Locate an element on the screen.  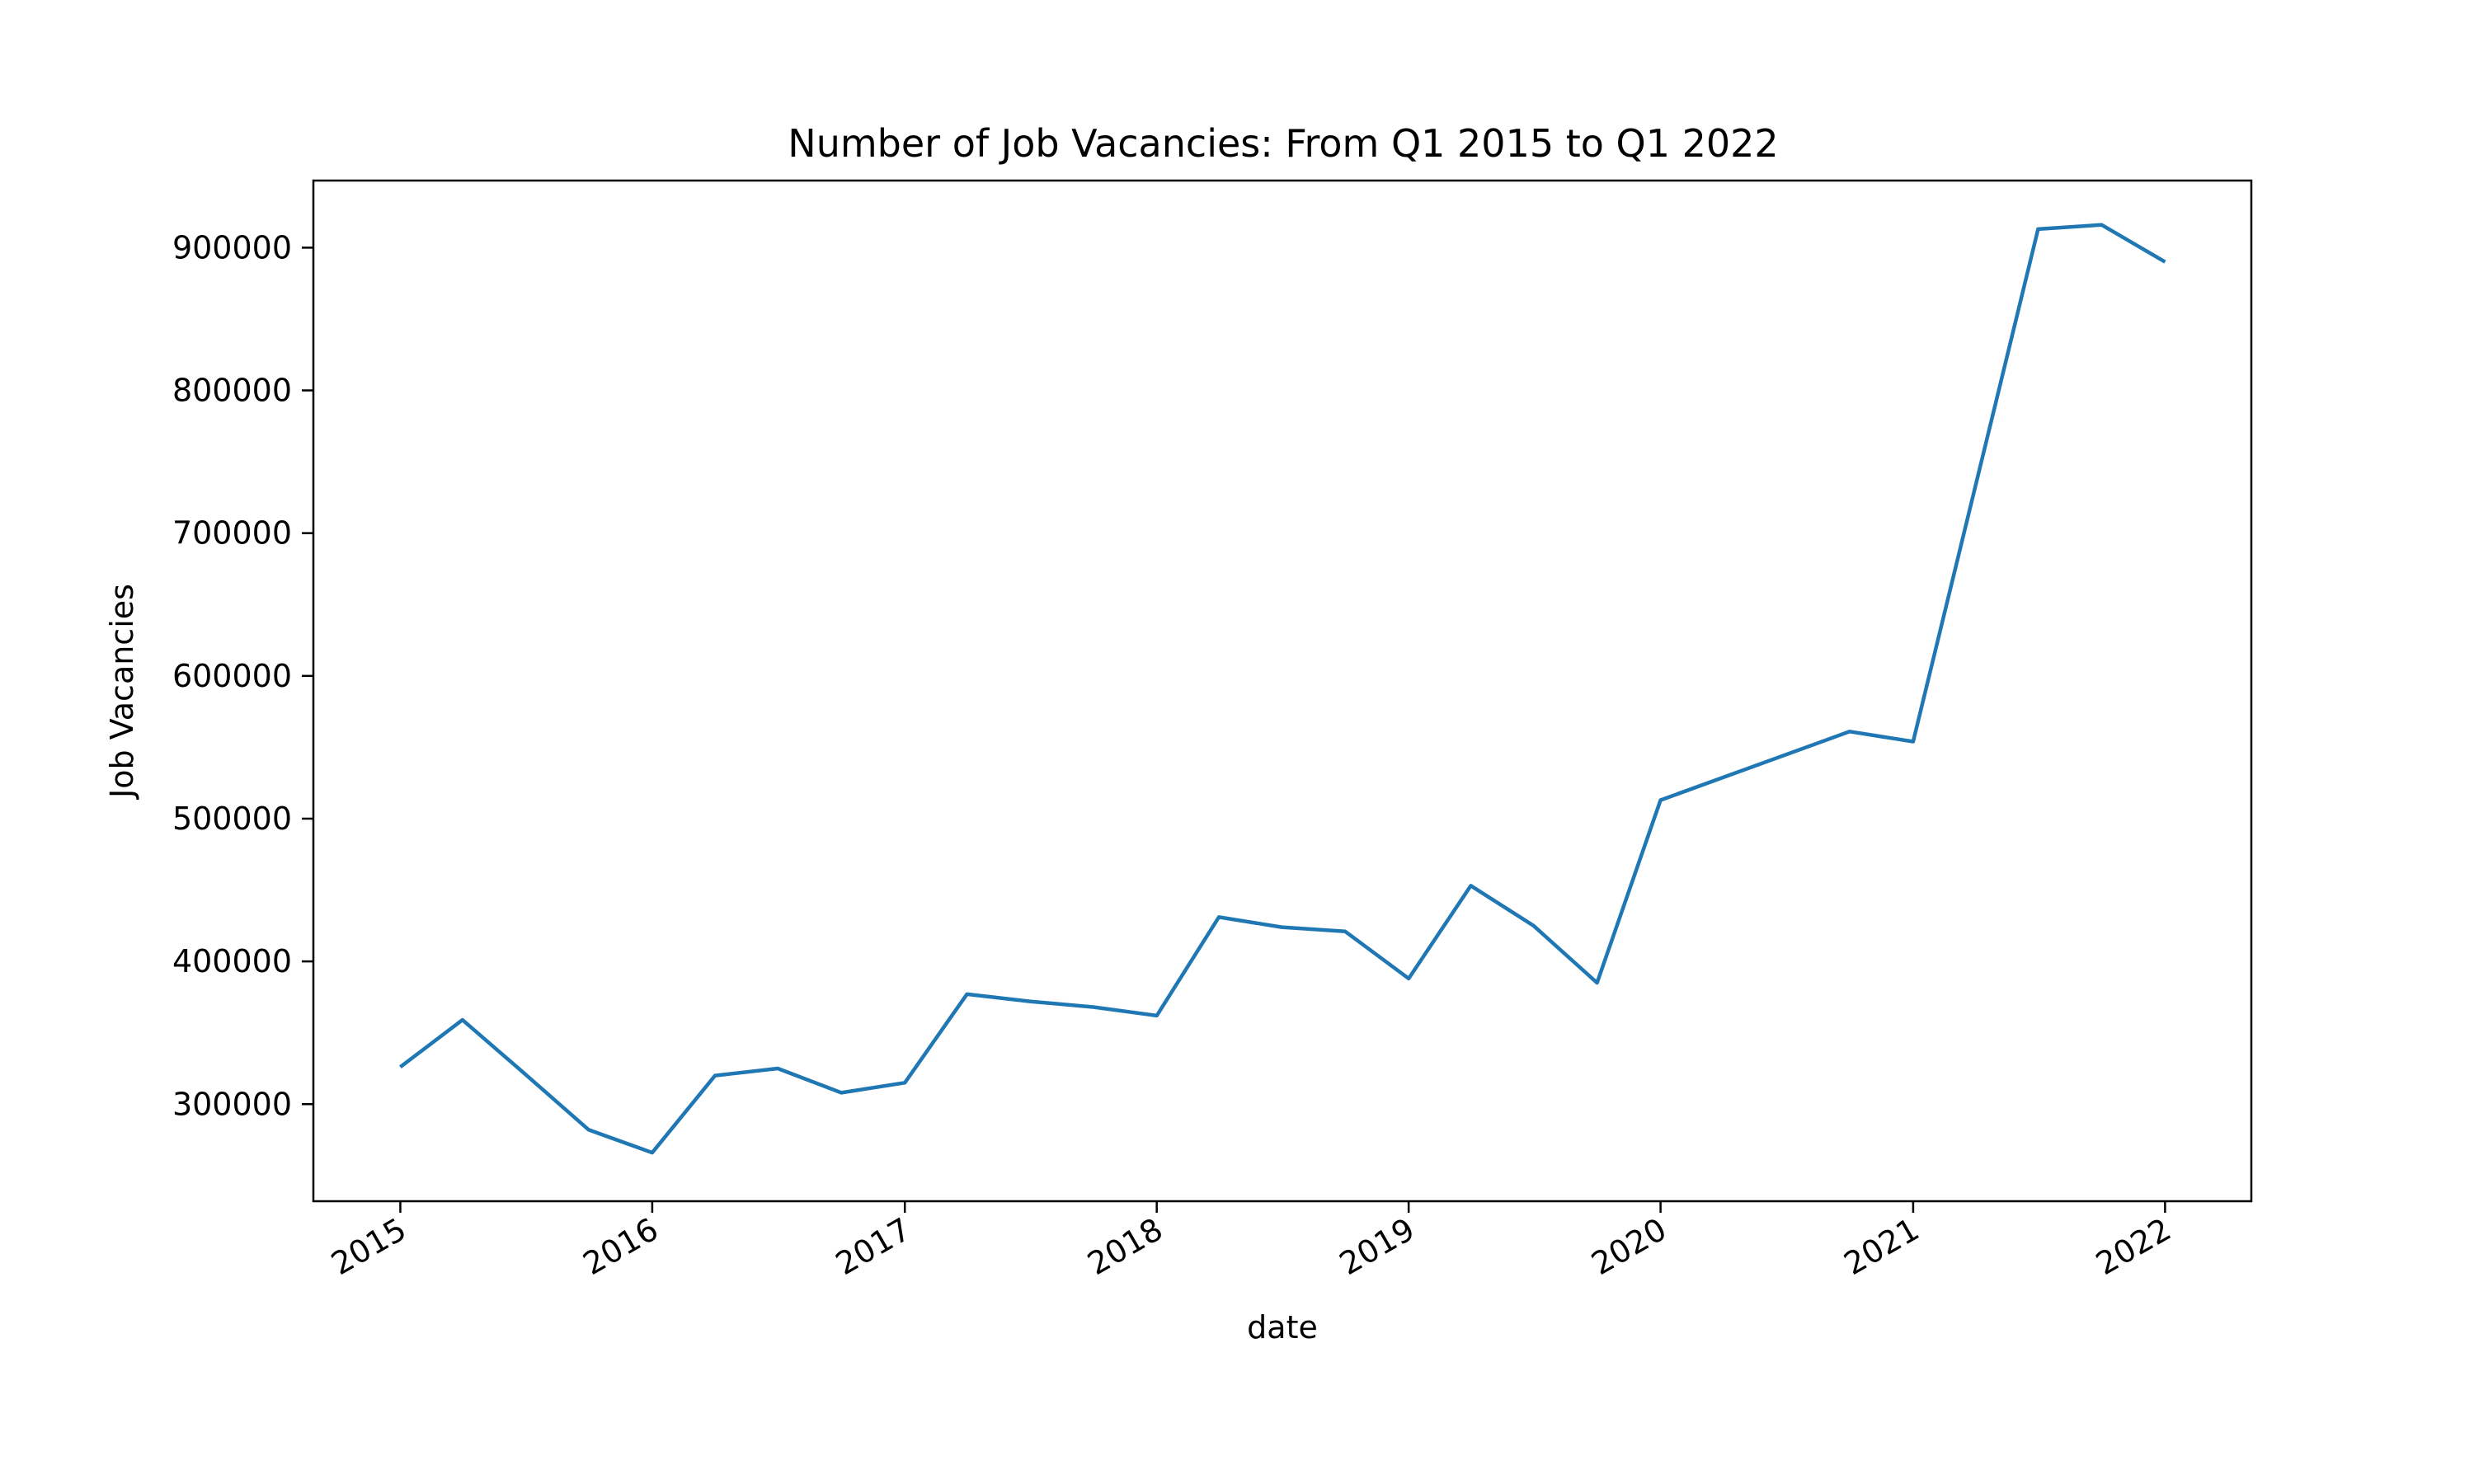
y-tick-label: 800000 is located at coordinates (232, 391).